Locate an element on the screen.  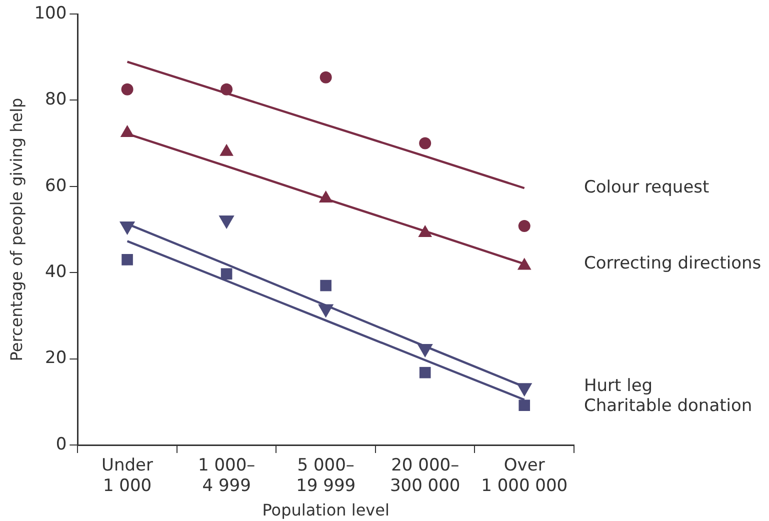
y-tick-label: 40 is located at coordinates (56, 272).